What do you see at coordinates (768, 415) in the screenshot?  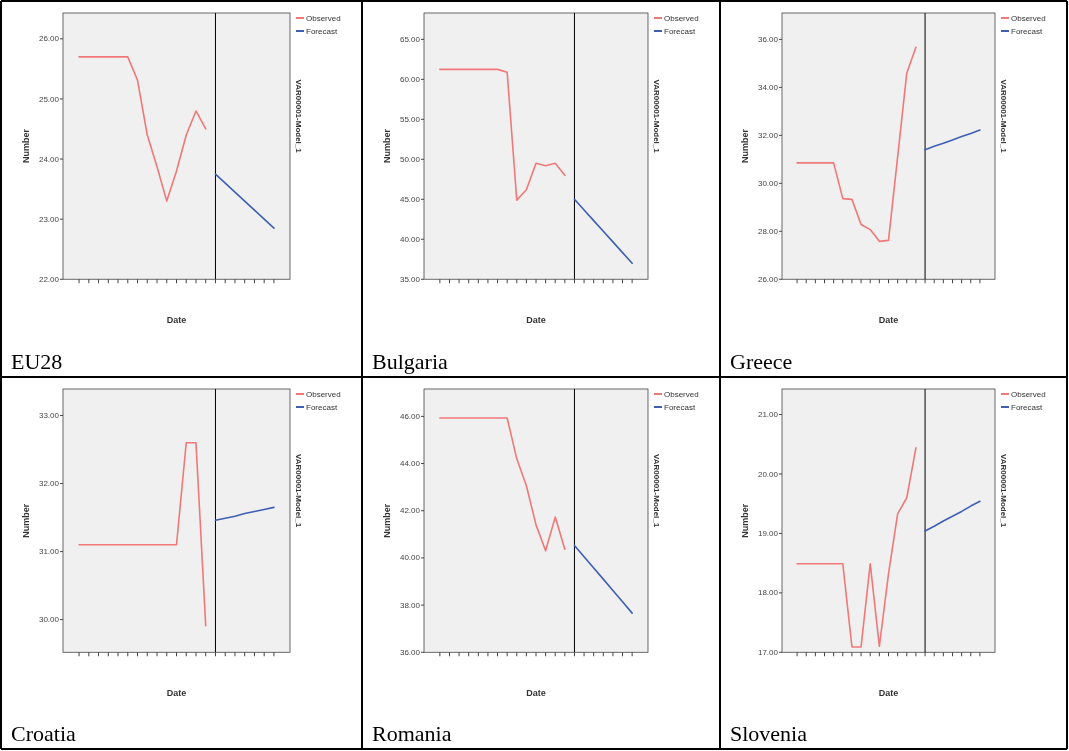 I see `y-tick-label: 21.00` at bounding box center [768, 415].